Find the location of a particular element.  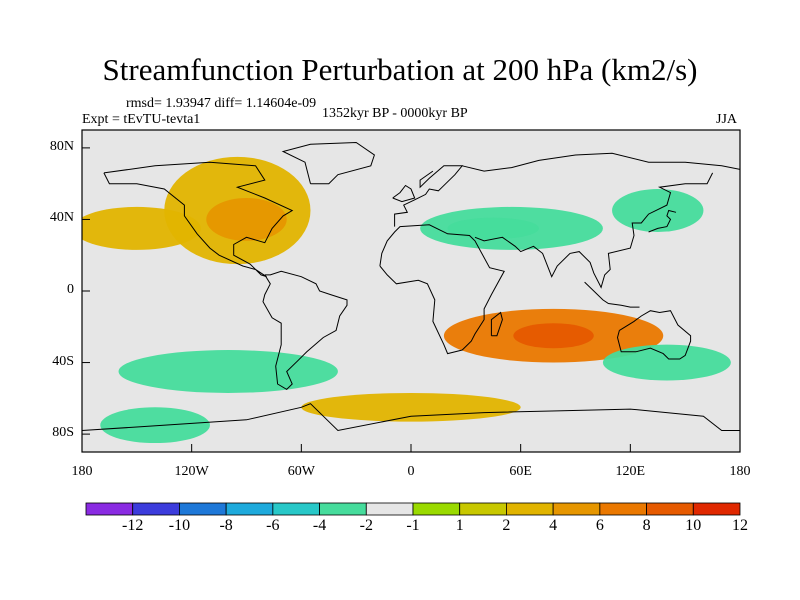

lon-tick-label: 120W is located at coordinates (191, 471).